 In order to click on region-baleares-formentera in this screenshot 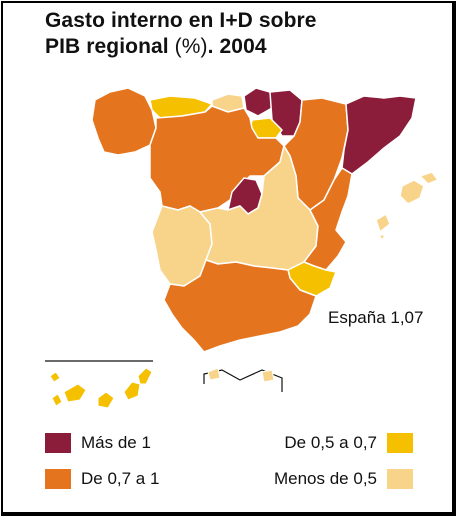, I will do `click(381, 237)`.